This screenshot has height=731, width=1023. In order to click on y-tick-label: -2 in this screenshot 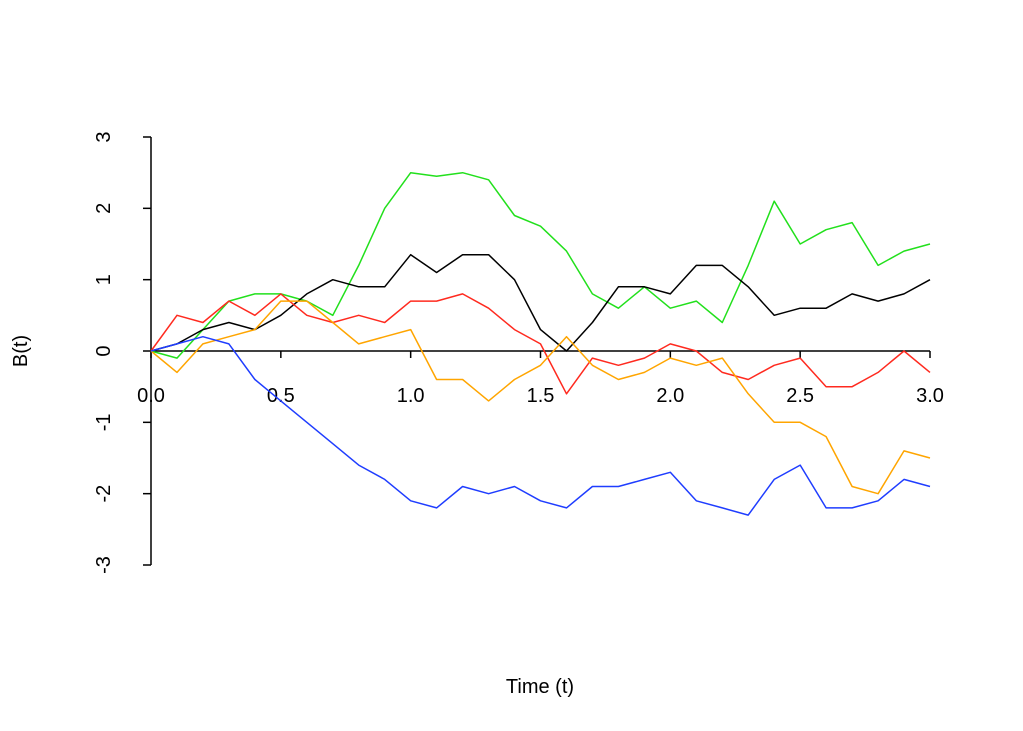, I will do `click(104, 494)`.